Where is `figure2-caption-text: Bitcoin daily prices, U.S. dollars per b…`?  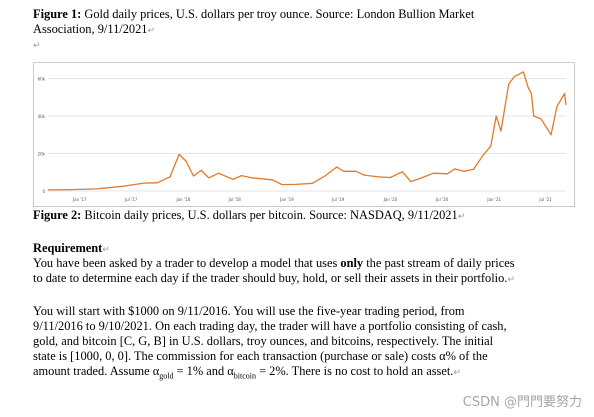
figure2-caption-text: Bitcoin daily prices, U.S. dollars per b… is located at coordinates (269, 215).